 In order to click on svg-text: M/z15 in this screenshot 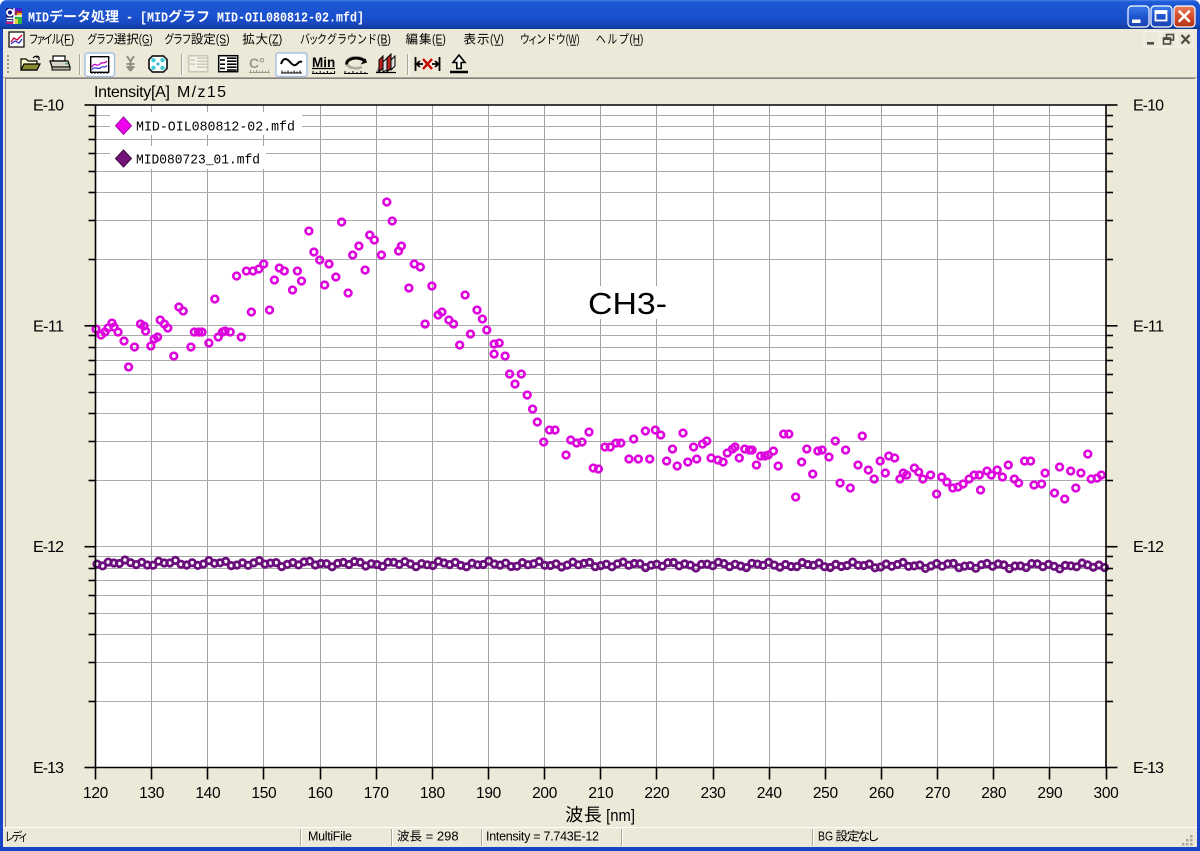, I will do `click(201, 92)`.